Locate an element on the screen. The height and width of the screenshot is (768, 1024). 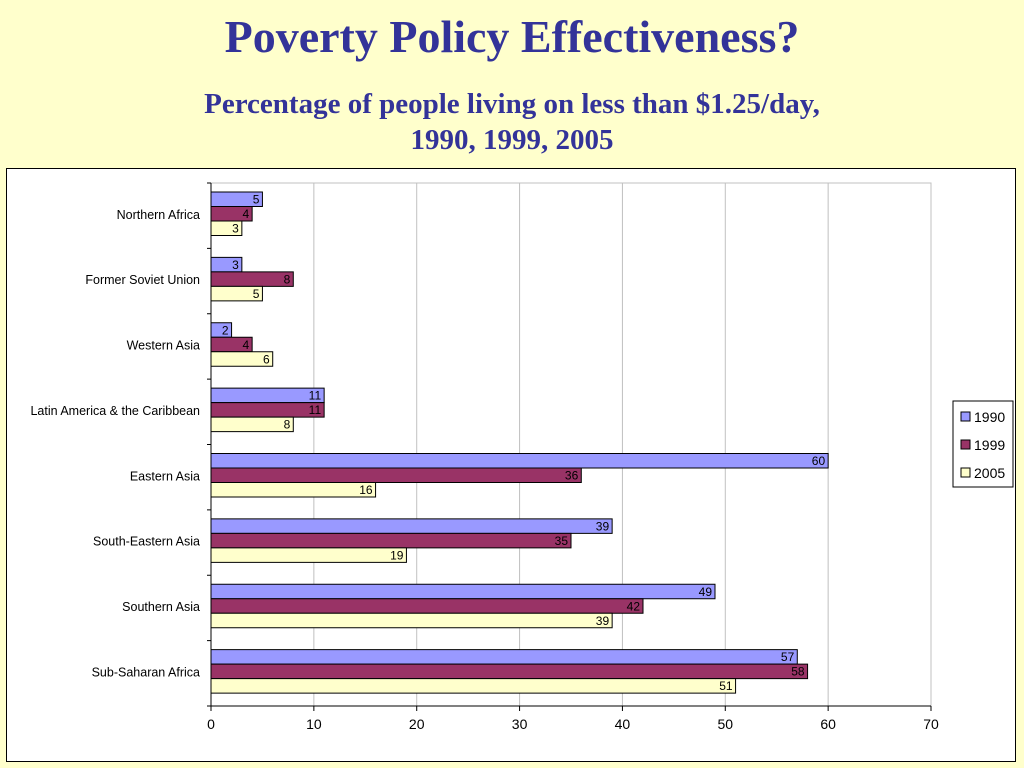
x-tick-label-0: 0 is located at coordinates (211, 724).